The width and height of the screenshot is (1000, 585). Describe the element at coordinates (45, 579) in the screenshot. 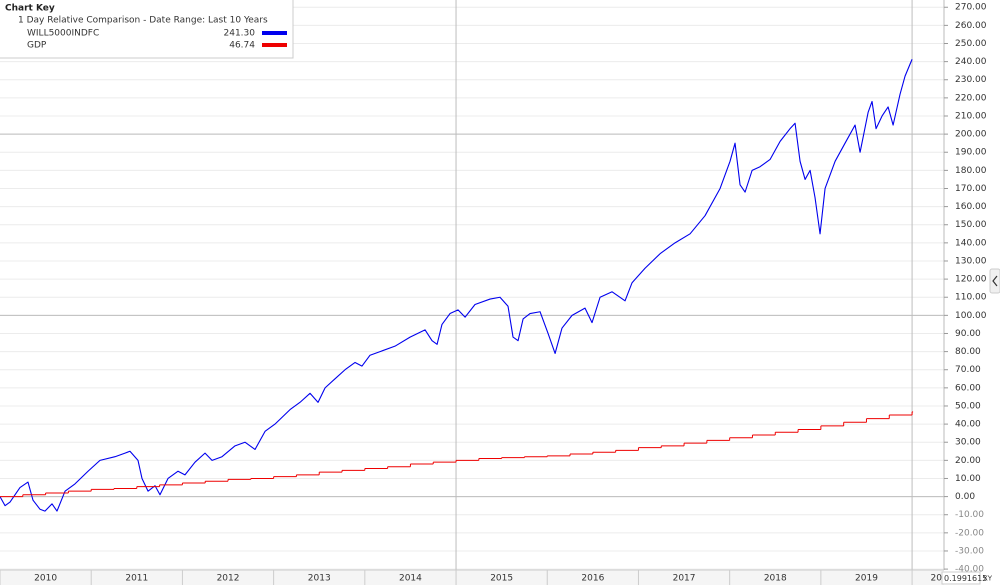

I see `x-tick-label: 2010` at that location.